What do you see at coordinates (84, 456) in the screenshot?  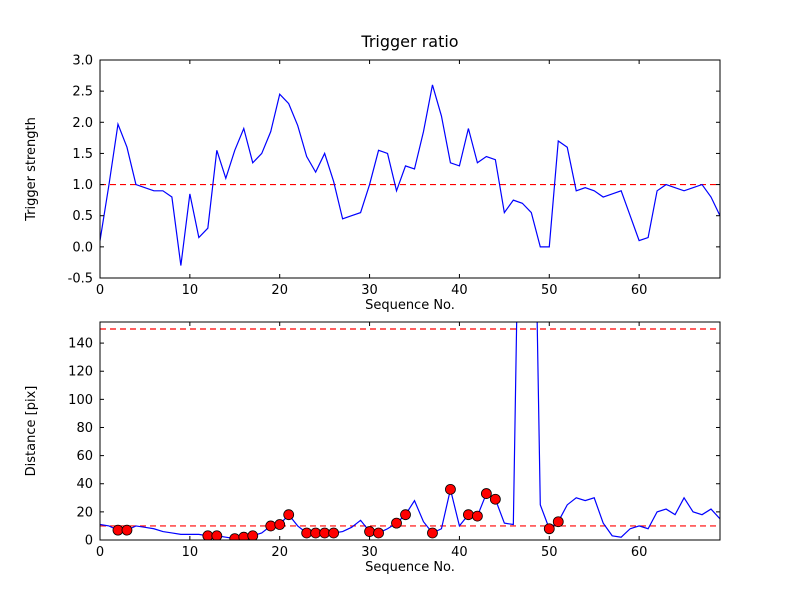 I see `y-tick-label: 60` at bounding box center [84, 456].